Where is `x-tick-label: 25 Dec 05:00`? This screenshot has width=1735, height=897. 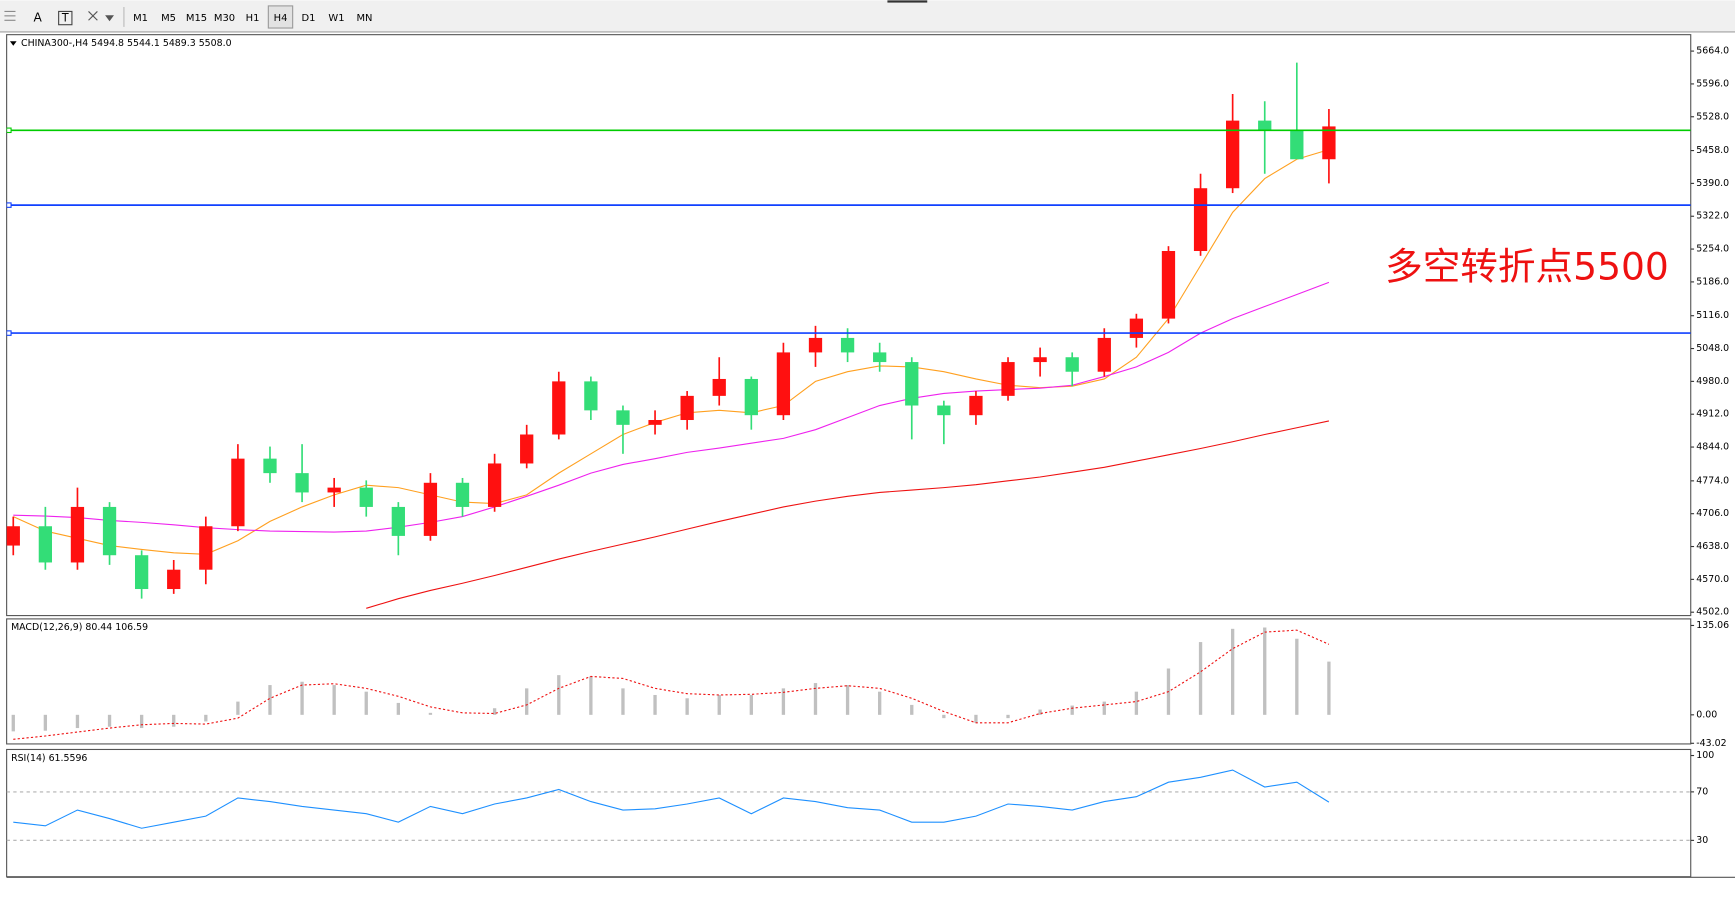 x-tick-label: 25 Dec 05:00 is located at coordinates (1128, 887).